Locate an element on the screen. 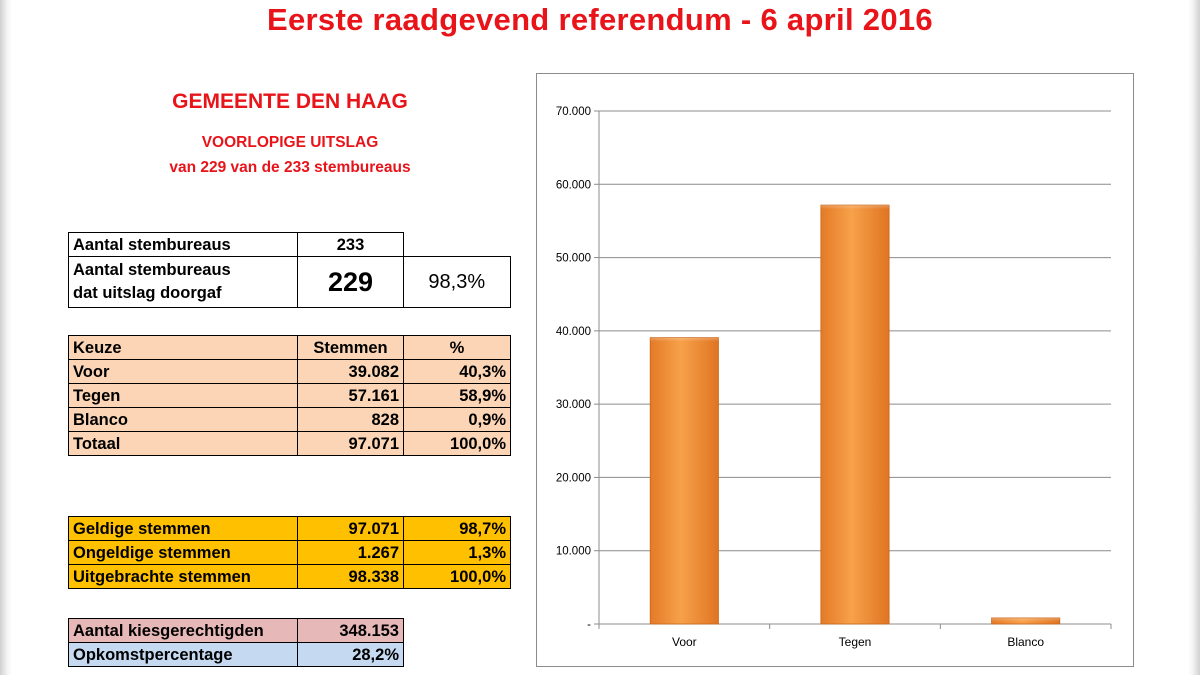 The height and width of the screenshot is (675, 1200). choice-pct: 0,9% is located at coordinates (457, 419).